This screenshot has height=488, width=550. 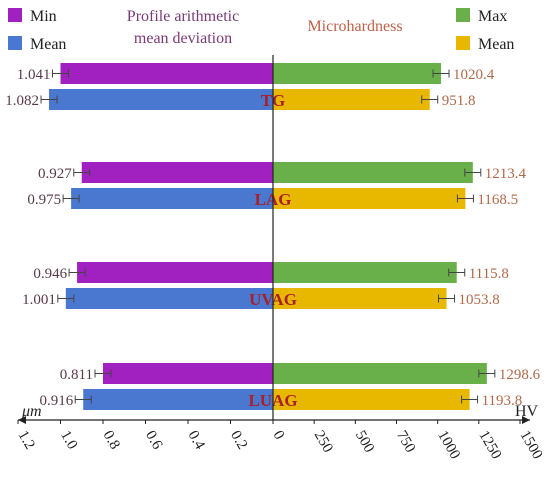 What do you see at coordinates (56, 401) in the screenshot?
I see `value-label-mean-left-luag: 0.916` at bounding box center [56, 401].